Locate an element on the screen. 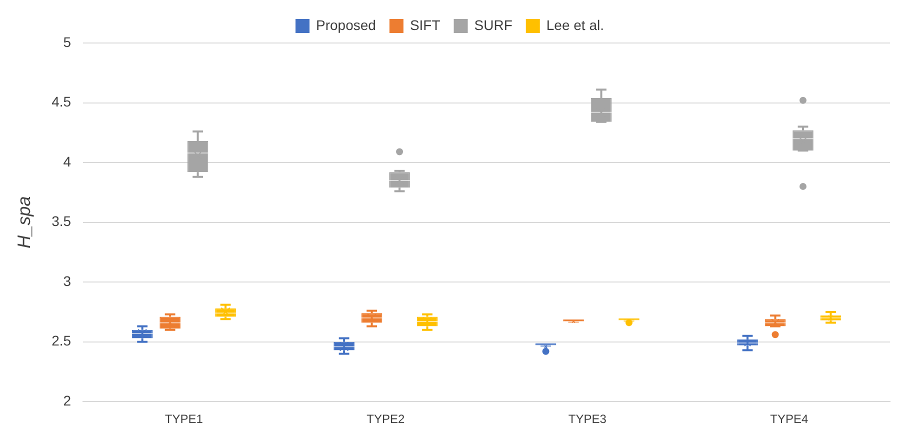 The height and width of the screenshot is (435, 905). legend-label: SIFT is located at coordinates (425, 24).